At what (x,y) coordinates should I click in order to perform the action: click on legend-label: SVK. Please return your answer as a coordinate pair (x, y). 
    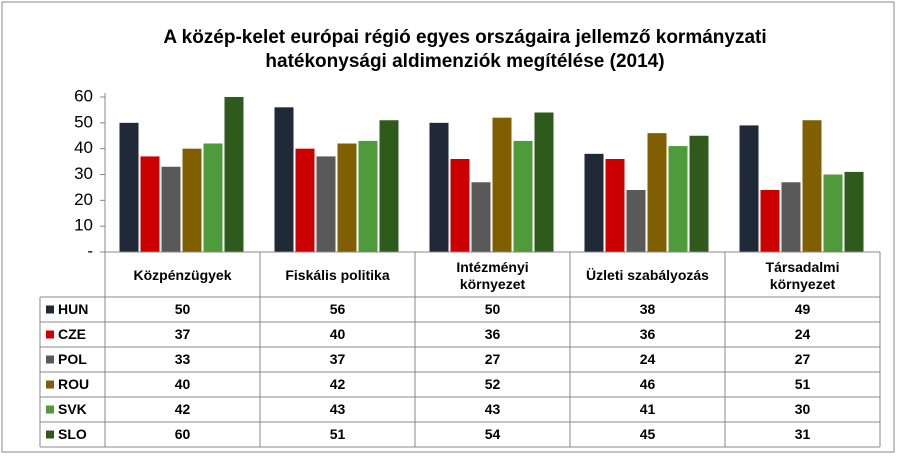
    Looking at the image, I should click on (72, 409).